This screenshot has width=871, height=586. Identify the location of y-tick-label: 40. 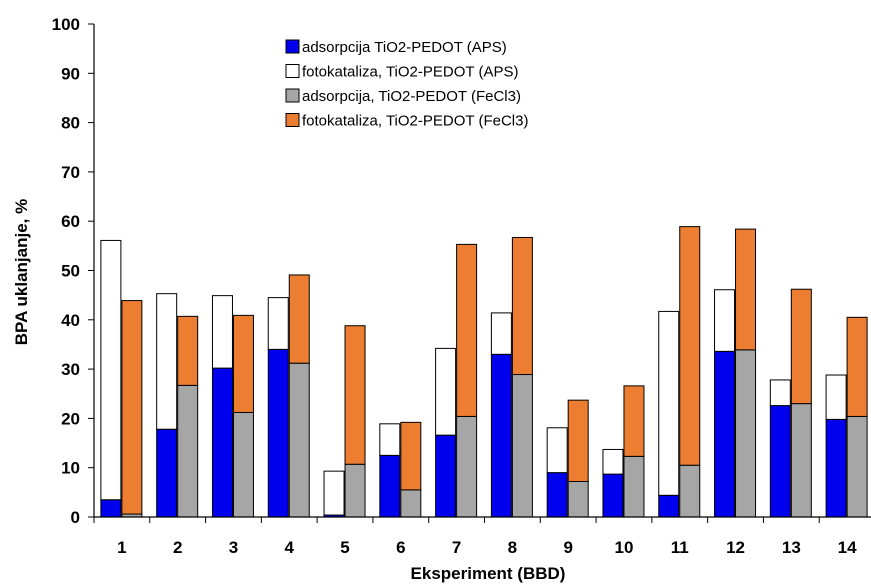
(70, 320).